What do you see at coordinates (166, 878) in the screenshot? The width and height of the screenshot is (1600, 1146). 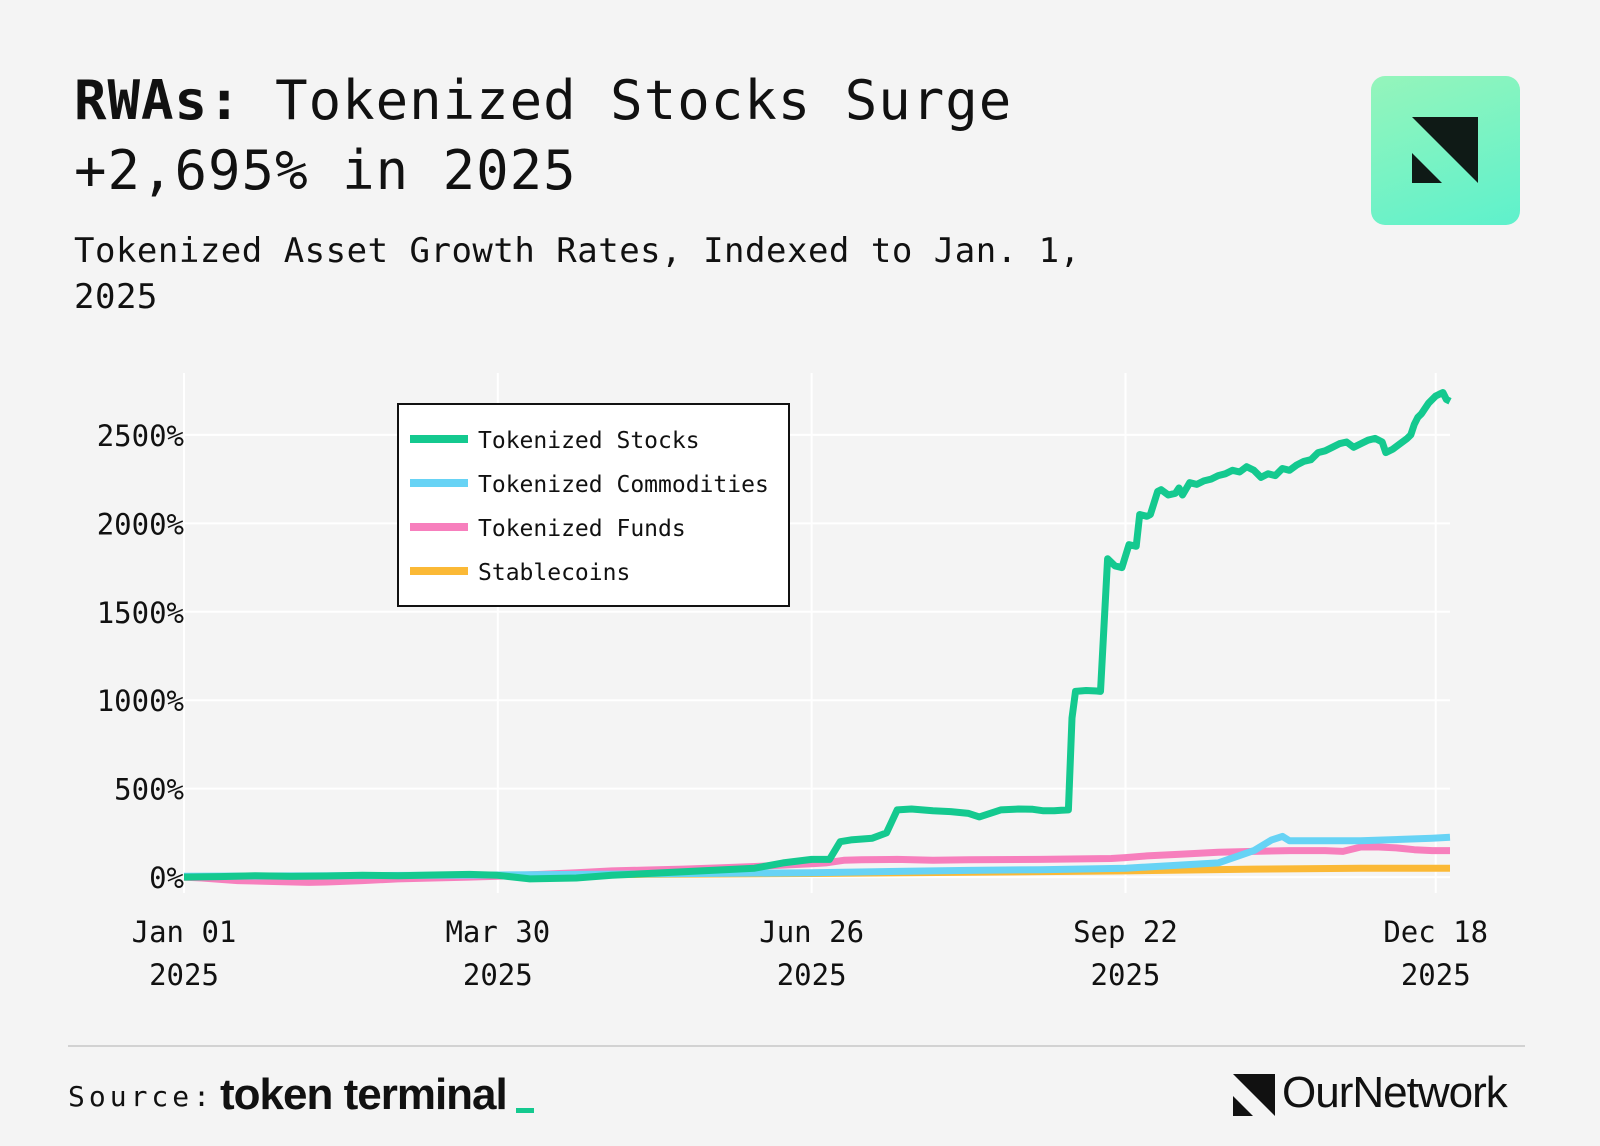 I see `y-tick-label: 0%` at bounding box center [166, 878].